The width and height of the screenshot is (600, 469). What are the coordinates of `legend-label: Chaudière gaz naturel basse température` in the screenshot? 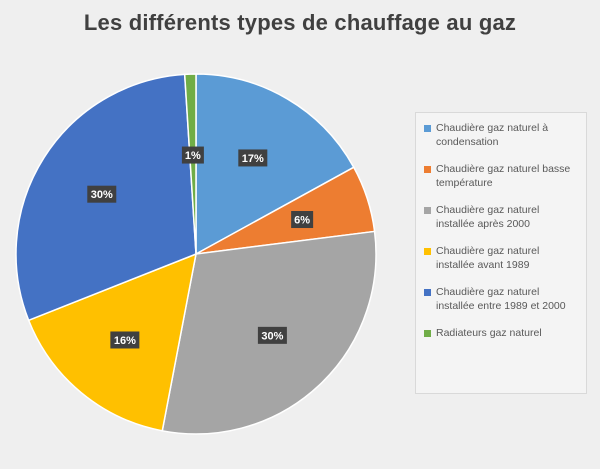 It's located at (503, 176).